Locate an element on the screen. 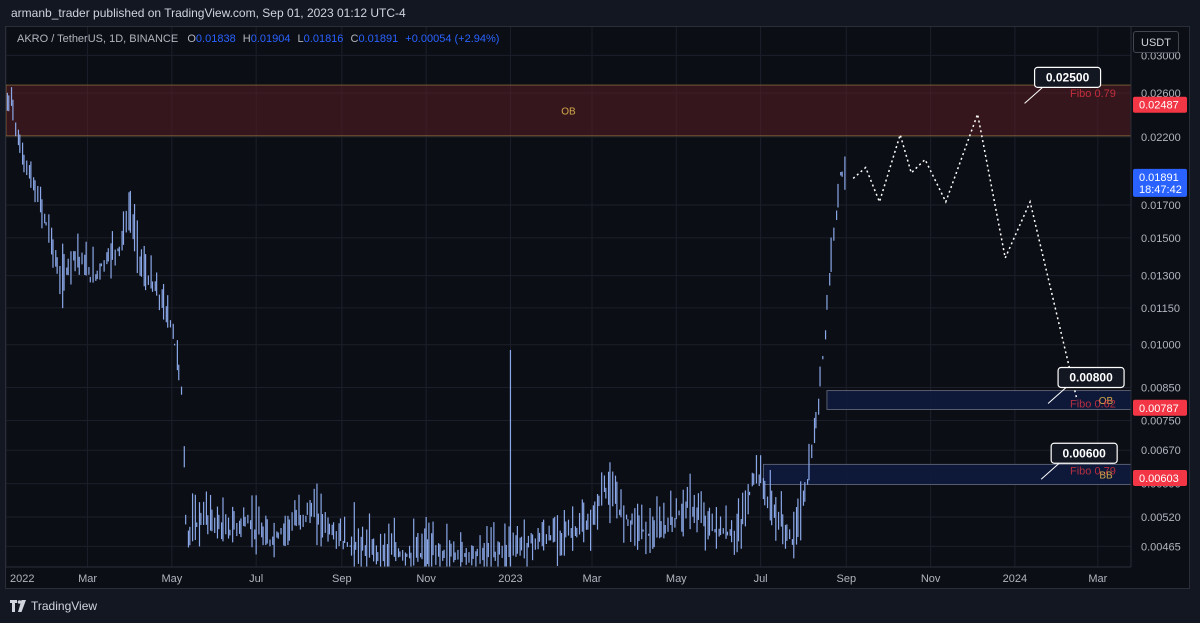 The width and height of the screenshot is (1200, 623). zone-ob is located at coordinates (569, 110).